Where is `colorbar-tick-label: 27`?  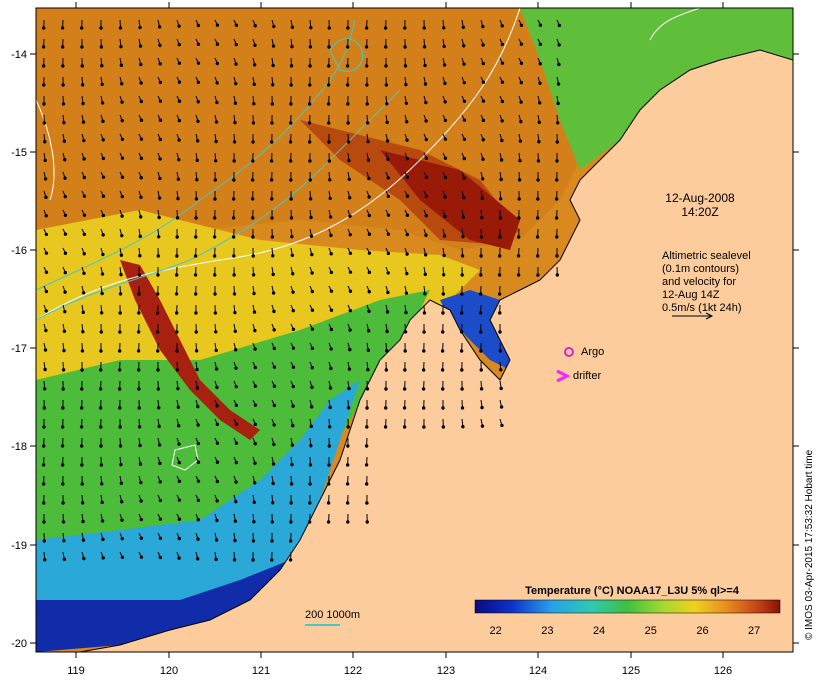
colorbar-tick-label: 27 is located at coordinates (754, 631).